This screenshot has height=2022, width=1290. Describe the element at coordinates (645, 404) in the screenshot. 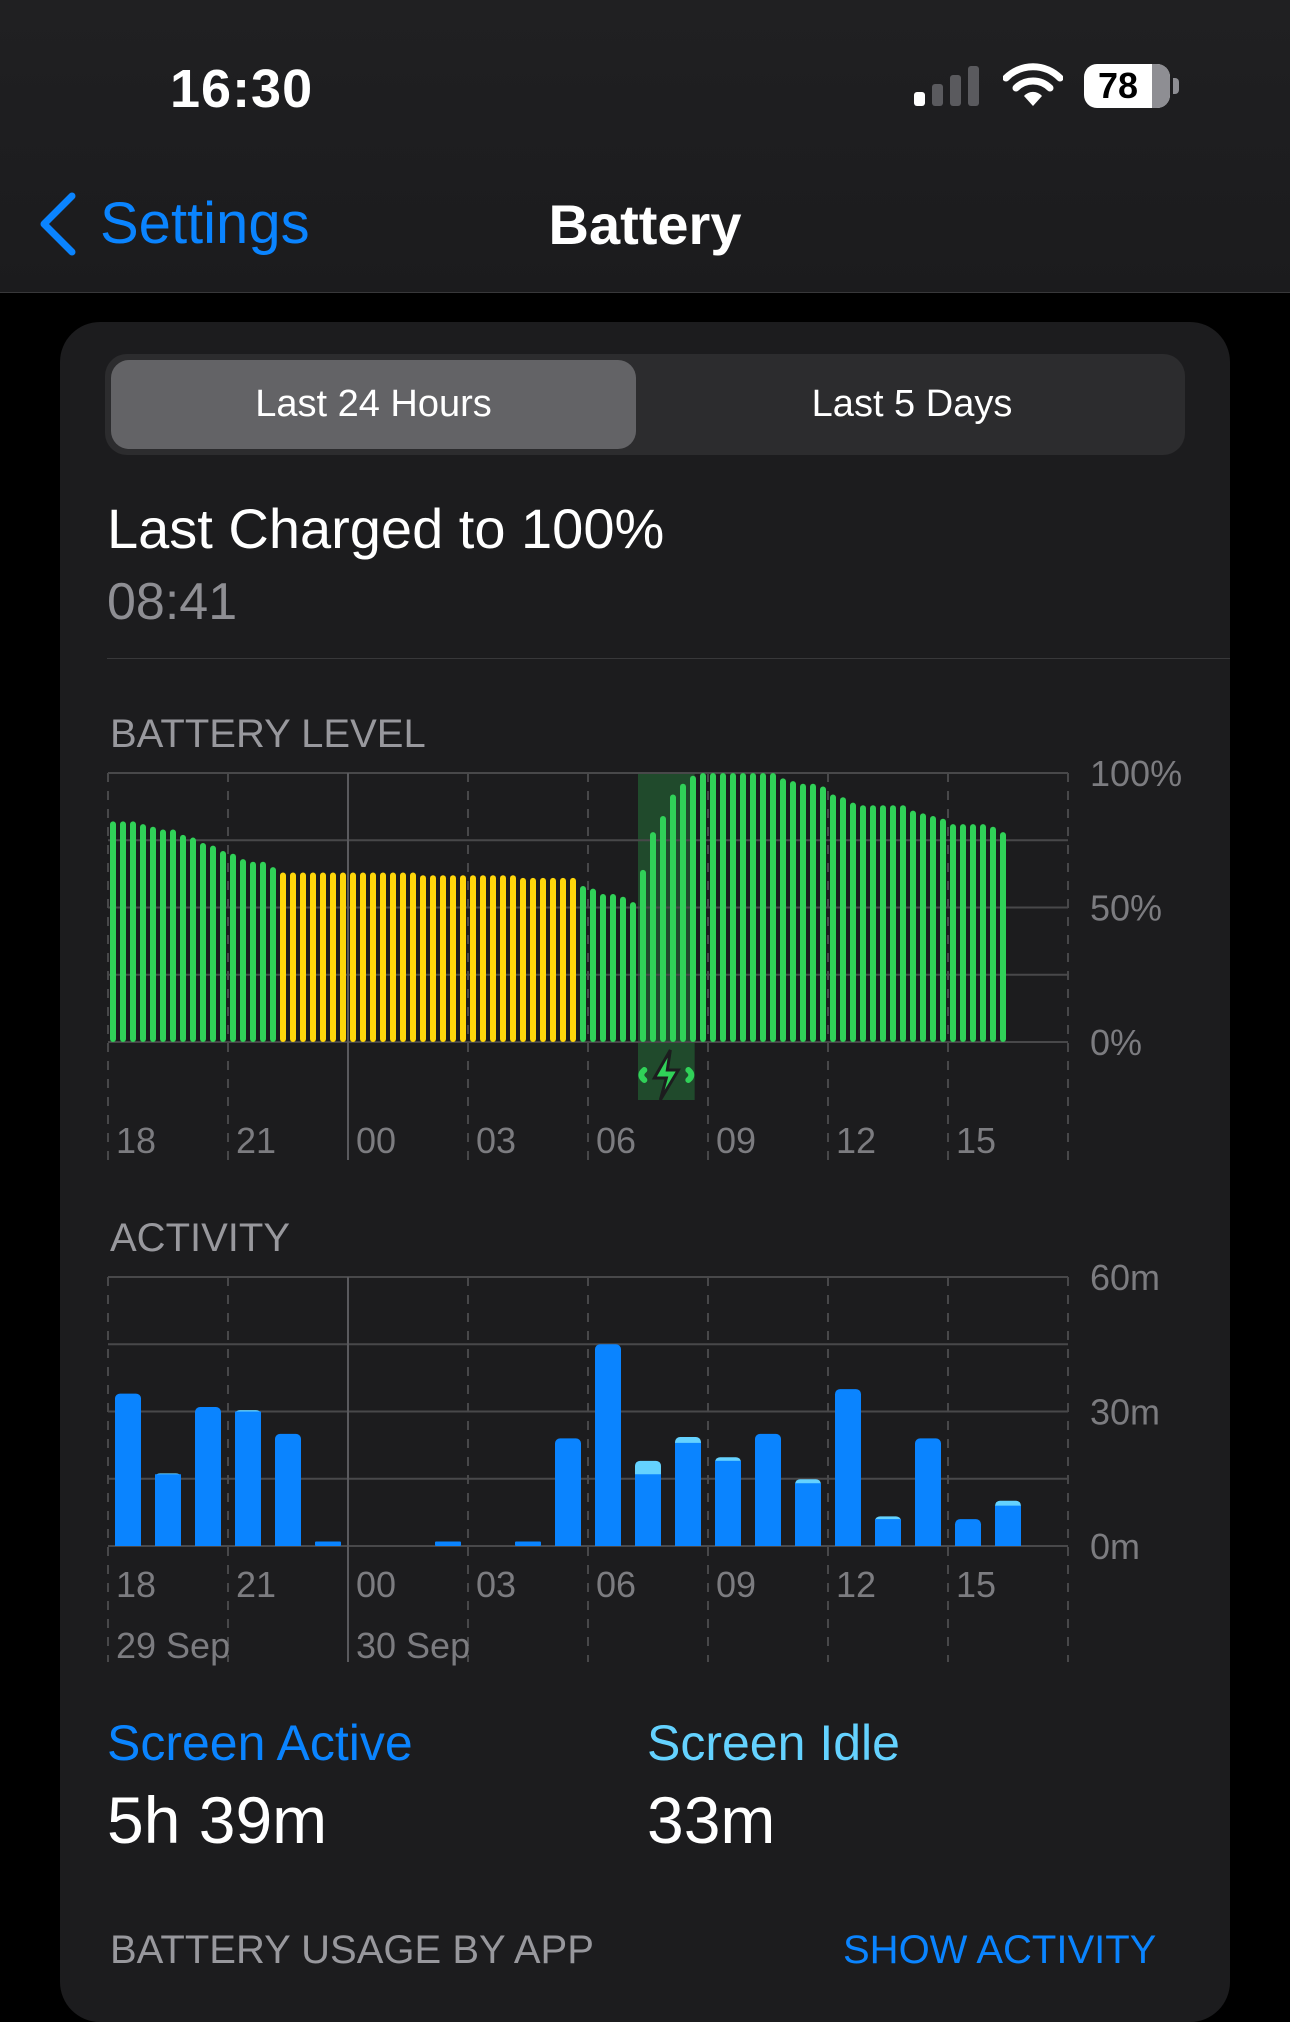

I see `time-range-segmented-control: Last 24 Hours Last 5 Days` at that location.